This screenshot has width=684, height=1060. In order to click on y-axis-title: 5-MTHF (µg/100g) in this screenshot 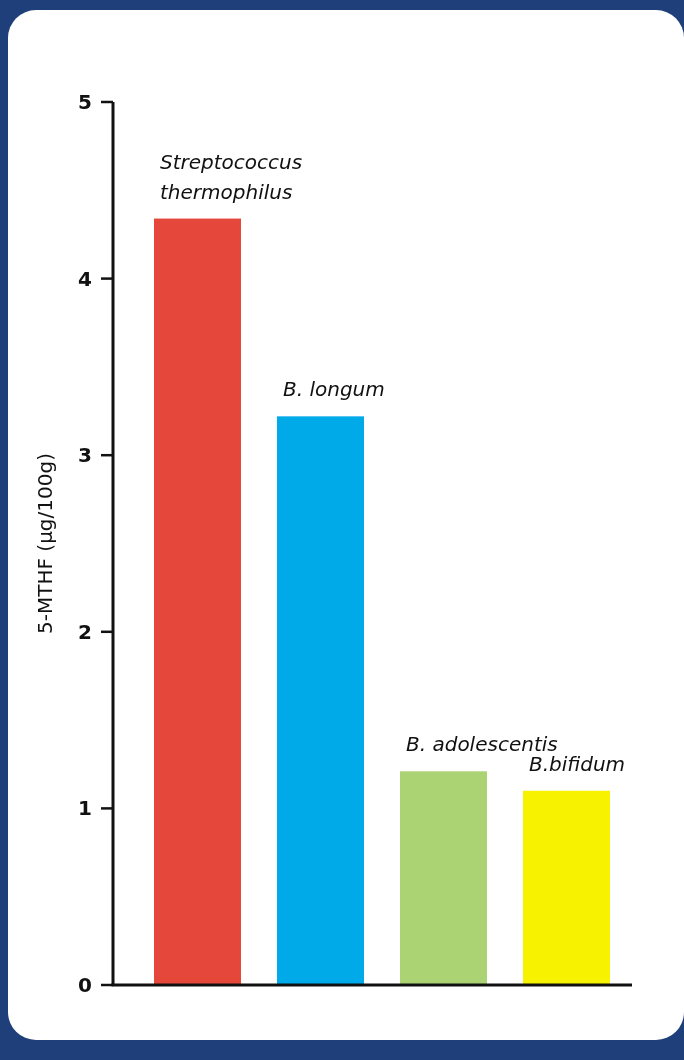, I will do `click(45, 543)`.